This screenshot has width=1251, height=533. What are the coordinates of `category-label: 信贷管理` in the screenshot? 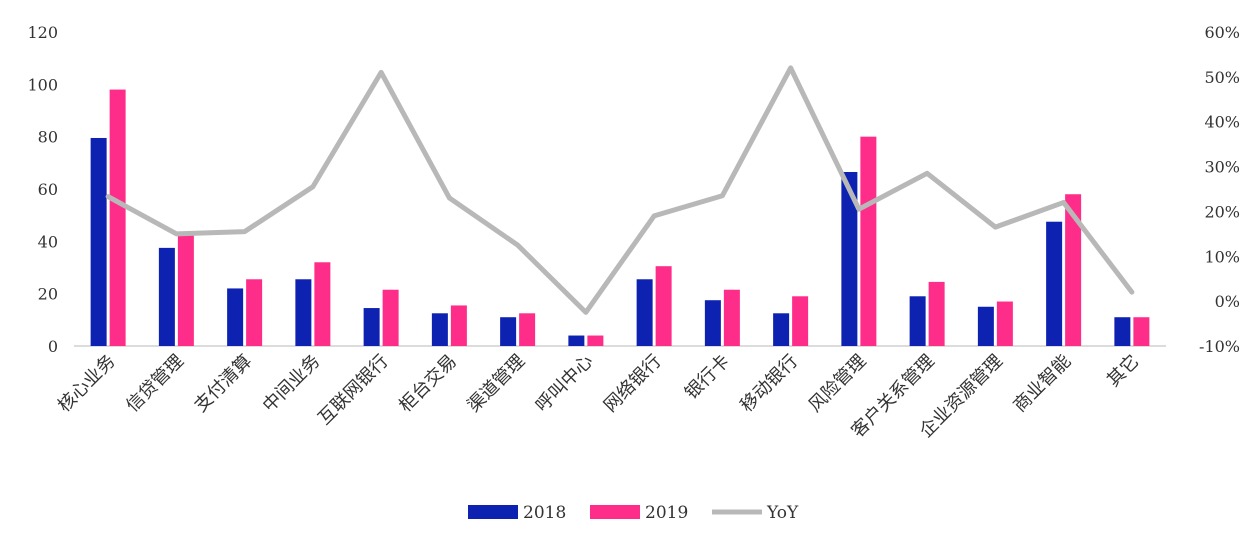 It's located at (155, 384).